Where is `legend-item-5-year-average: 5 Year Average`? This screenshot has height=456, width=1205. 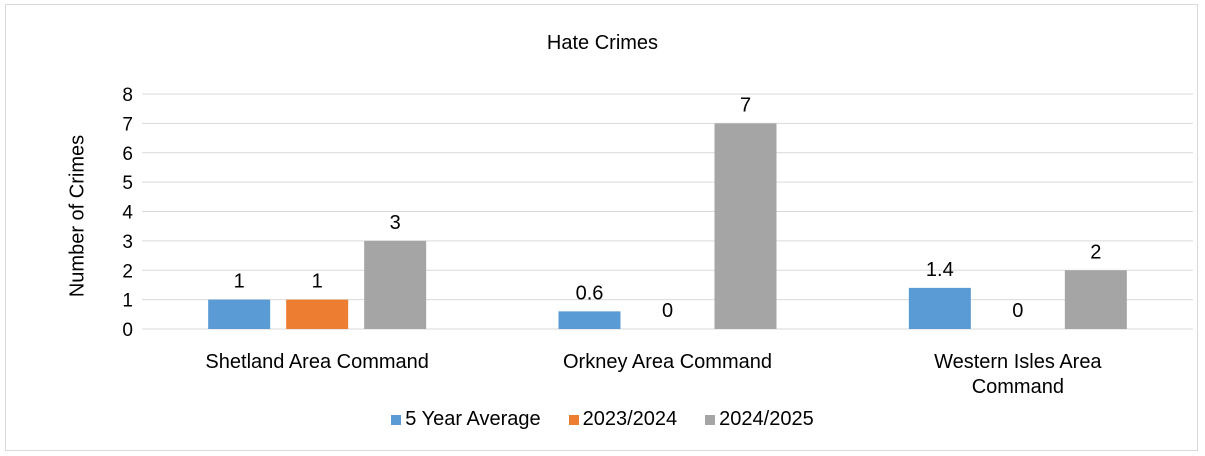 legend-item-5-year-average: 5 Year Average is located at coordinates (466, 419).